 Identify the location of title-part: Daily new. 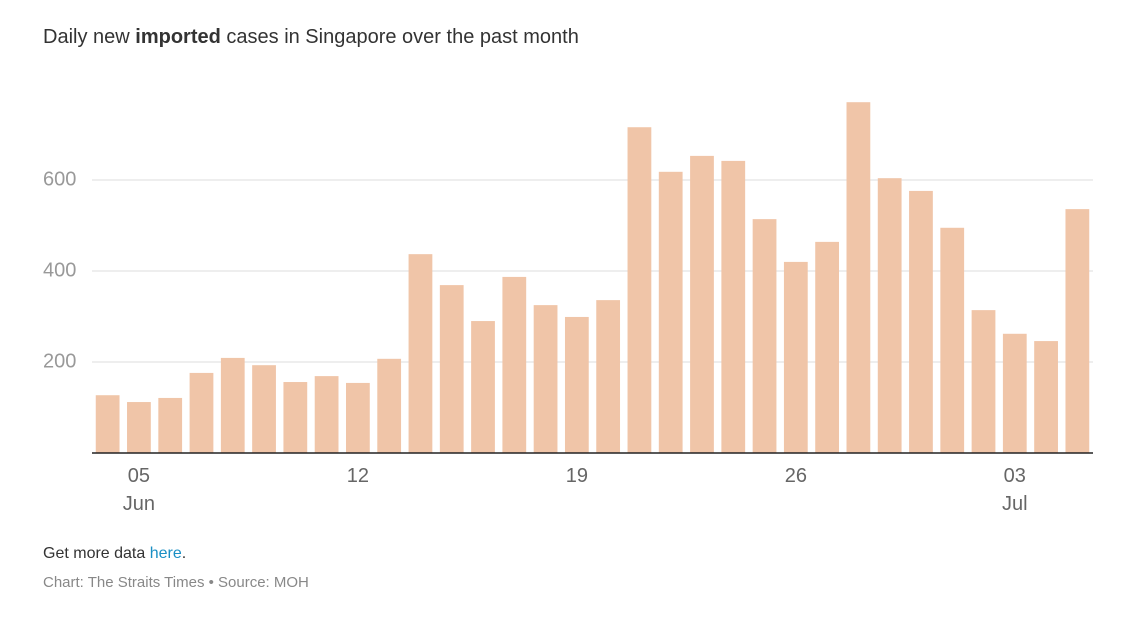
(89, 37).